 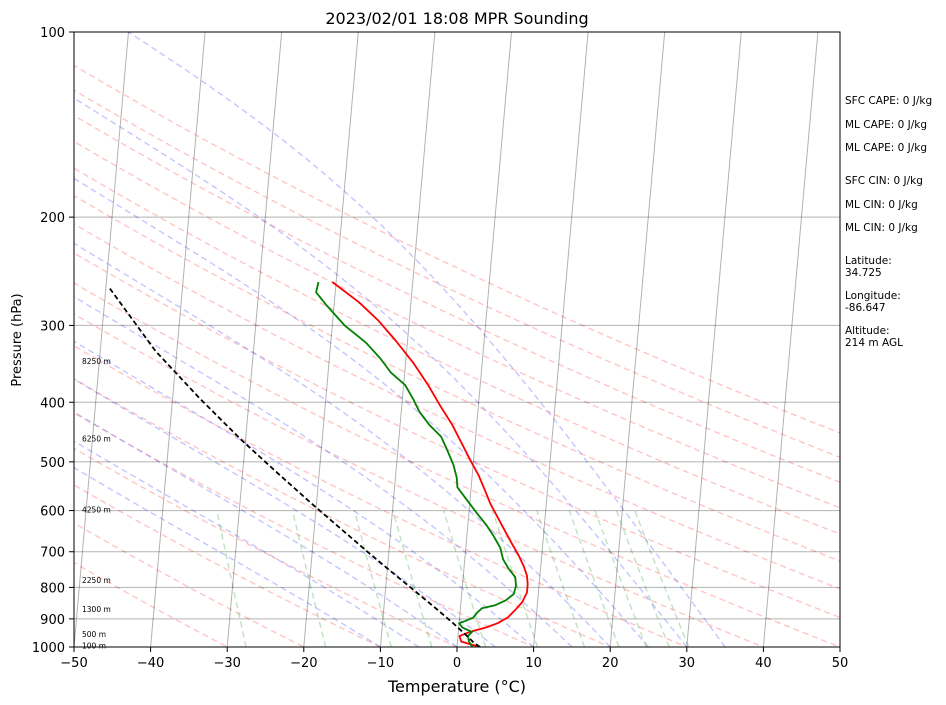 What do you see at coordinates (687, 663) in the screenshot?
I see `x-tick-label: 30` at bounding box center [687, 663].